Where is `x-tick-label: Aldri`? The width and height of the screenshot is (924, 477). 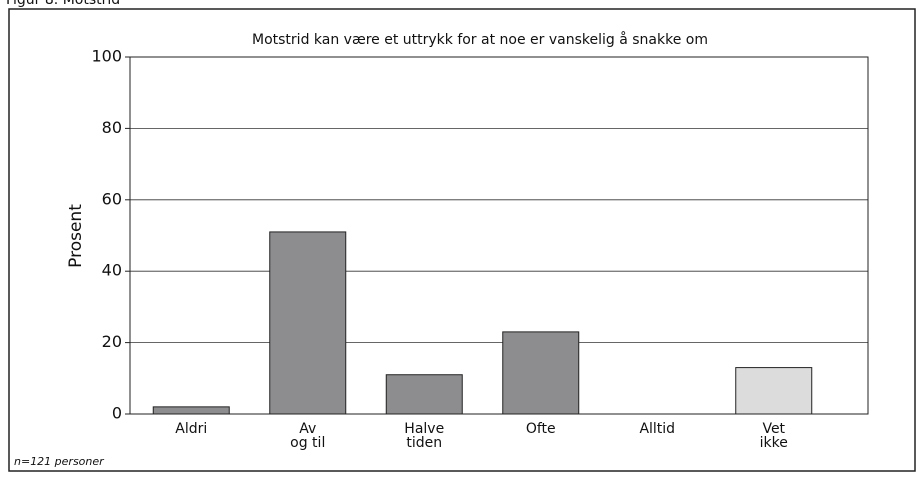
x-tick-label: Aldri is located at coordinates (191, 429).